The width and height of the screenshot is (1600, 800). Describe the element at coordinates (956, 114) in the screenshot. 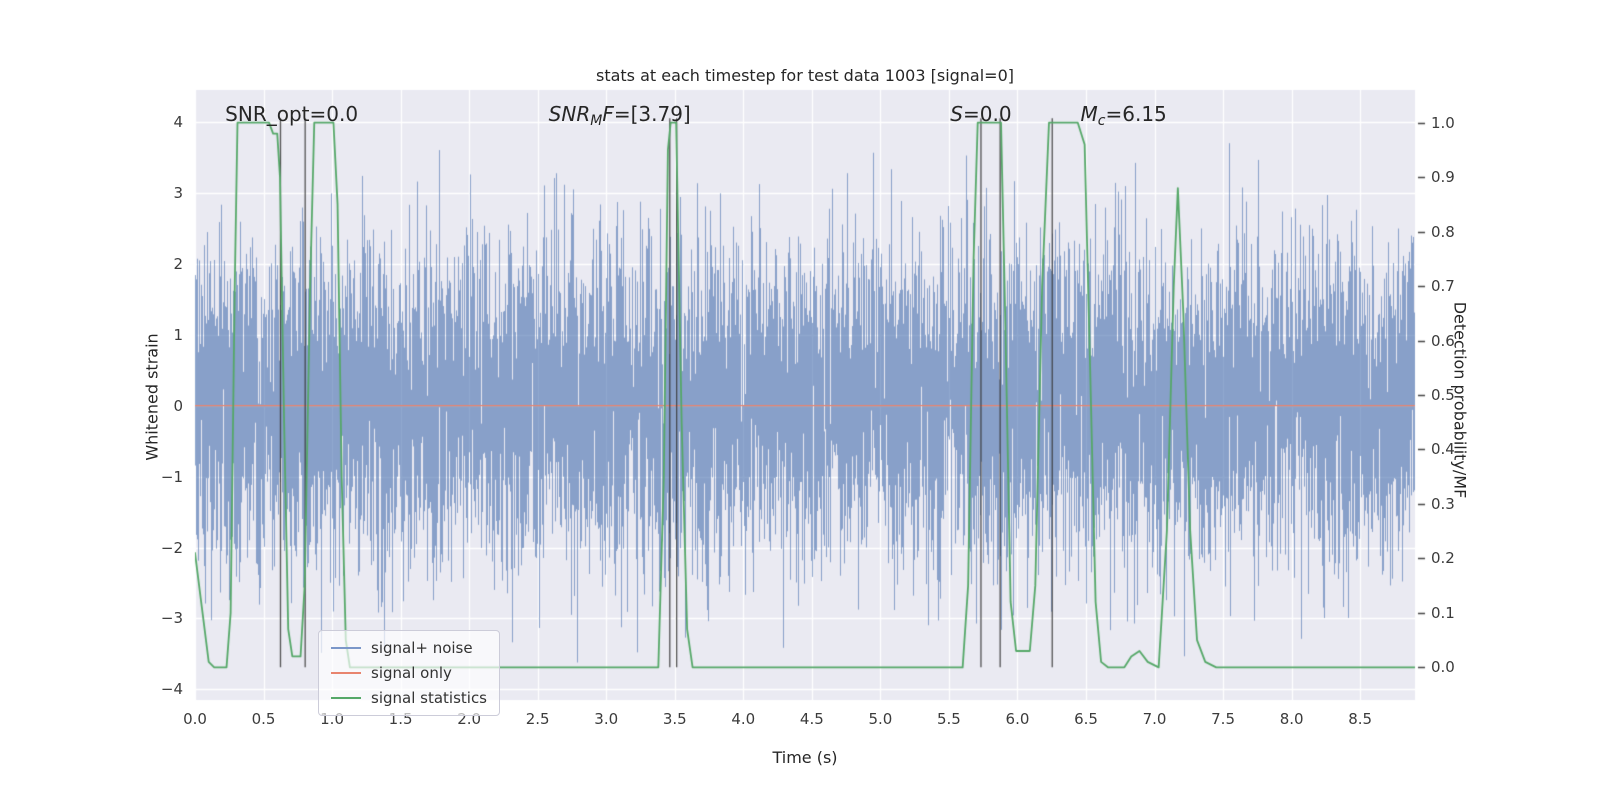

I see `annotation-text: S` at that location.